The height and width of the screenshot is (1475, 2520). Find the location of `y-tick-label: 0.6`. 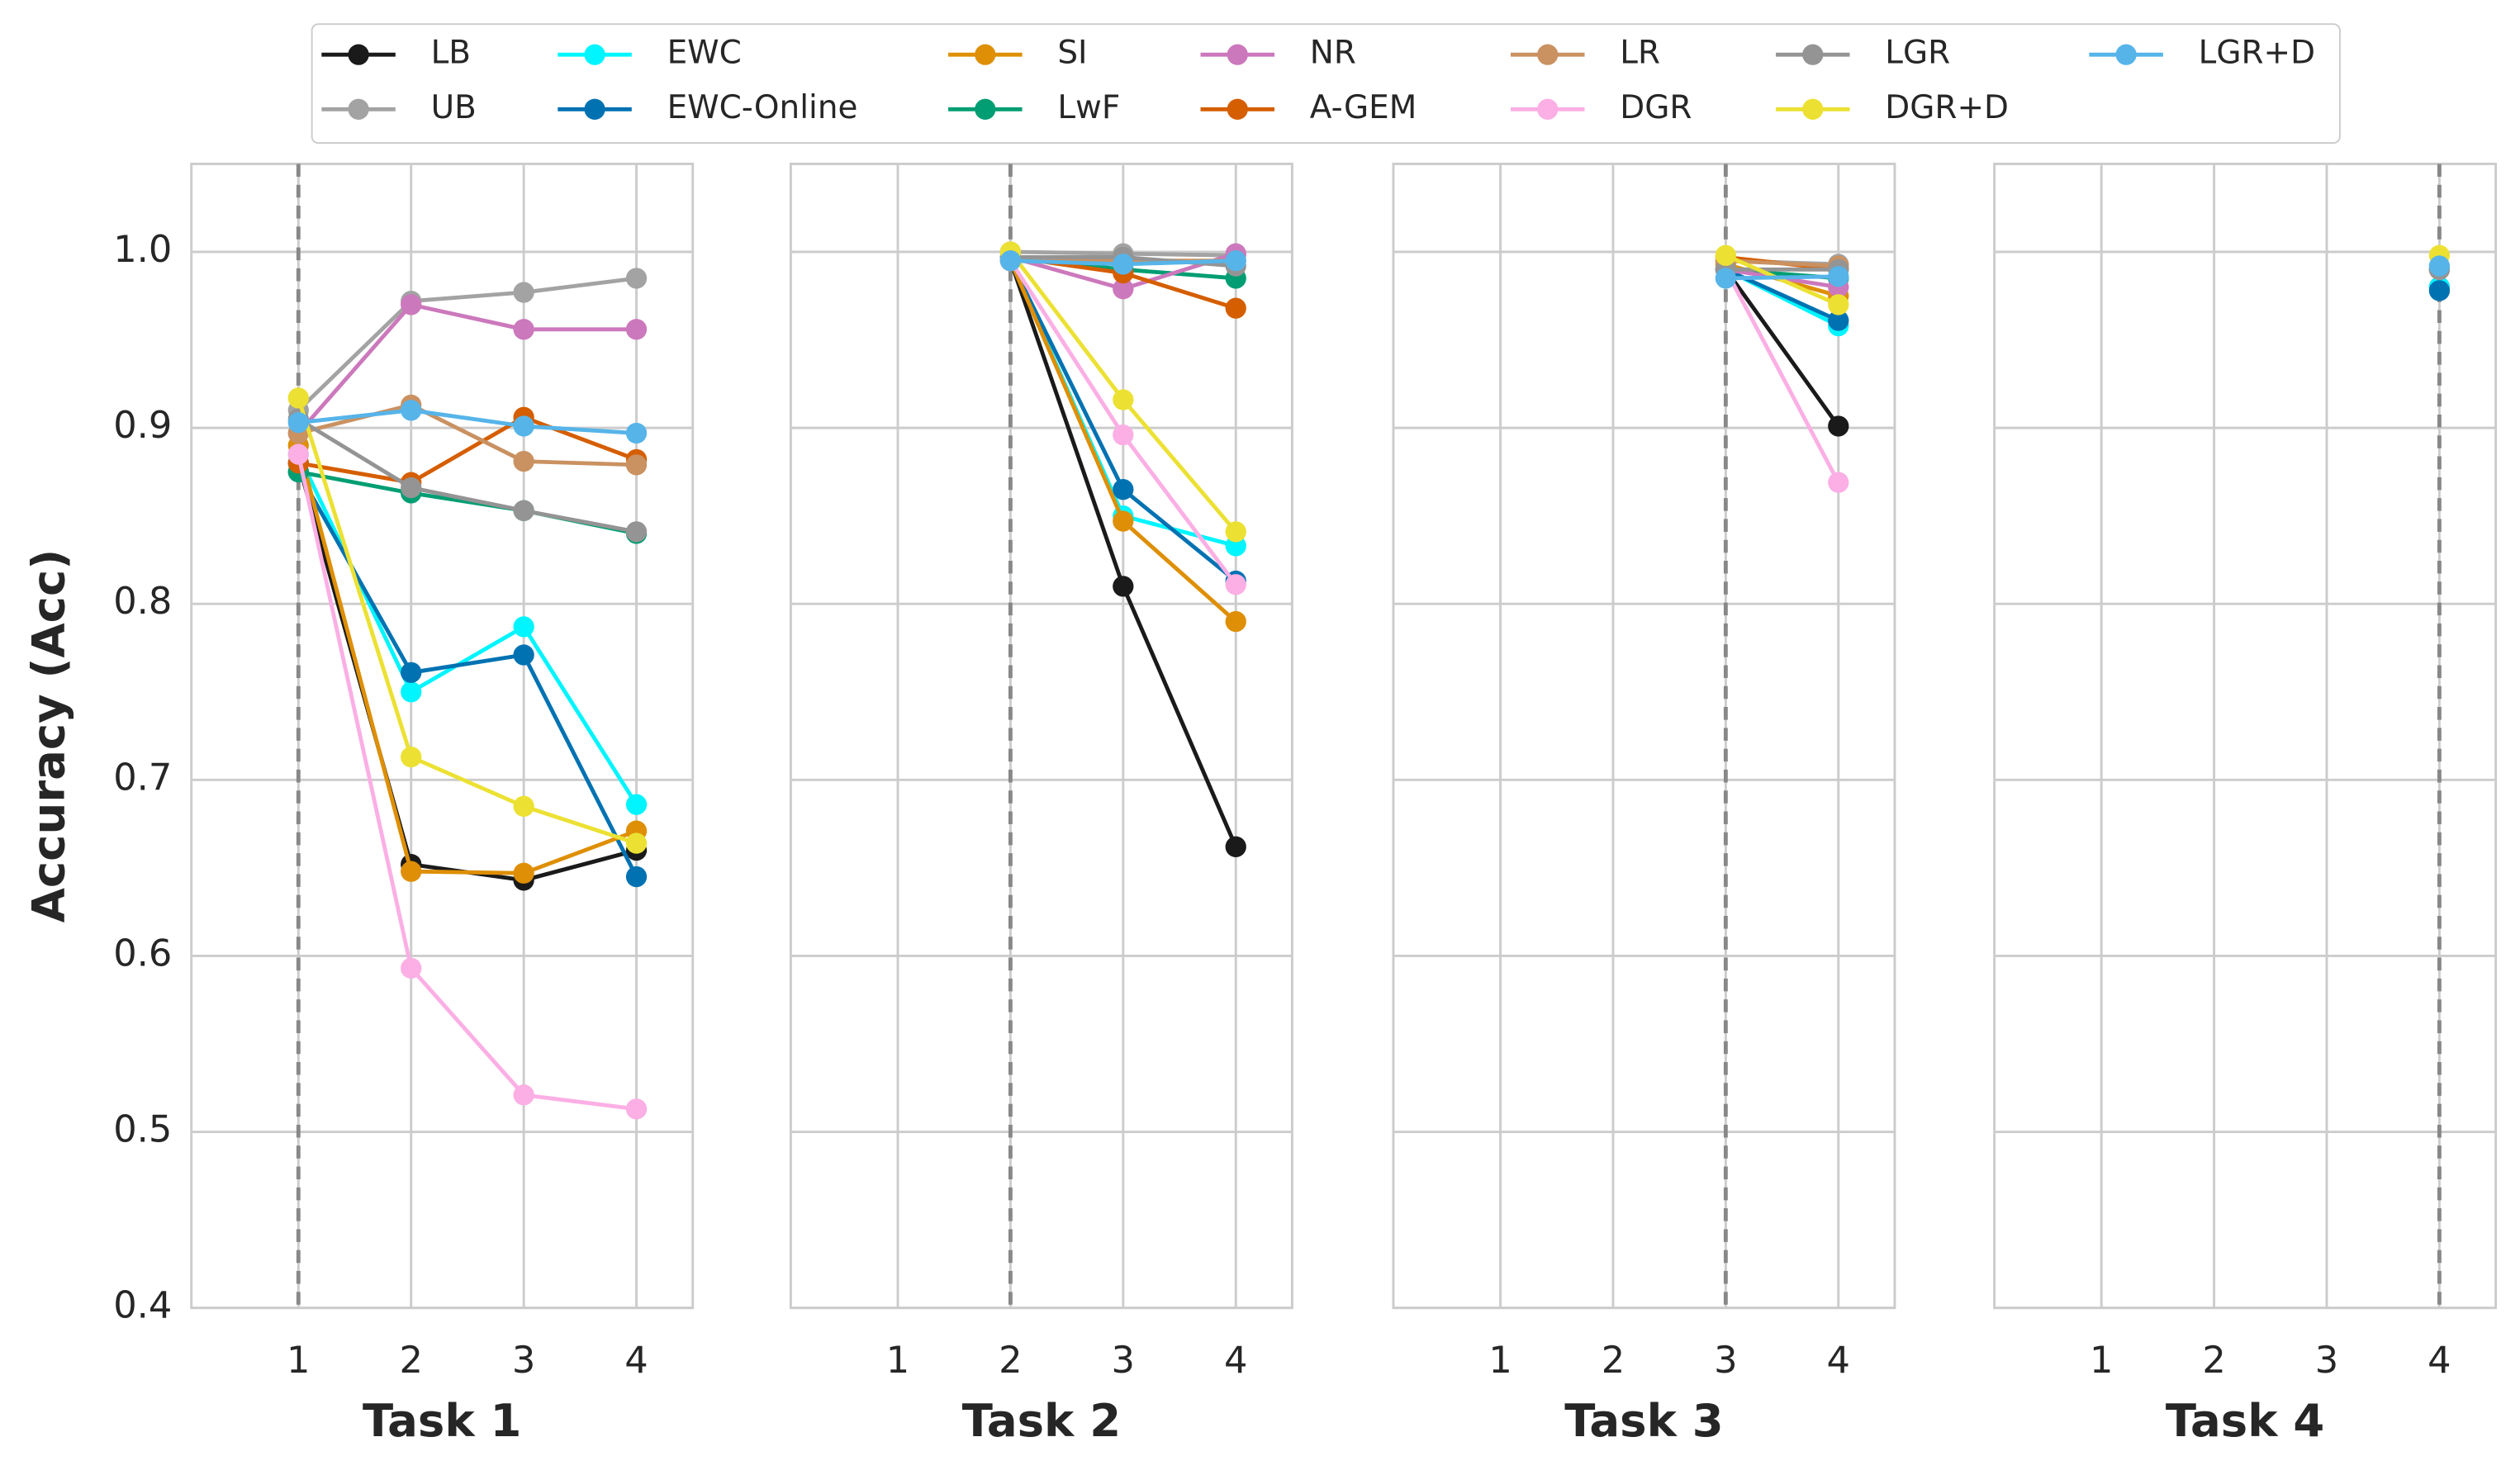

y-tick-label: 0.6 is located at coordinates (142, 953).